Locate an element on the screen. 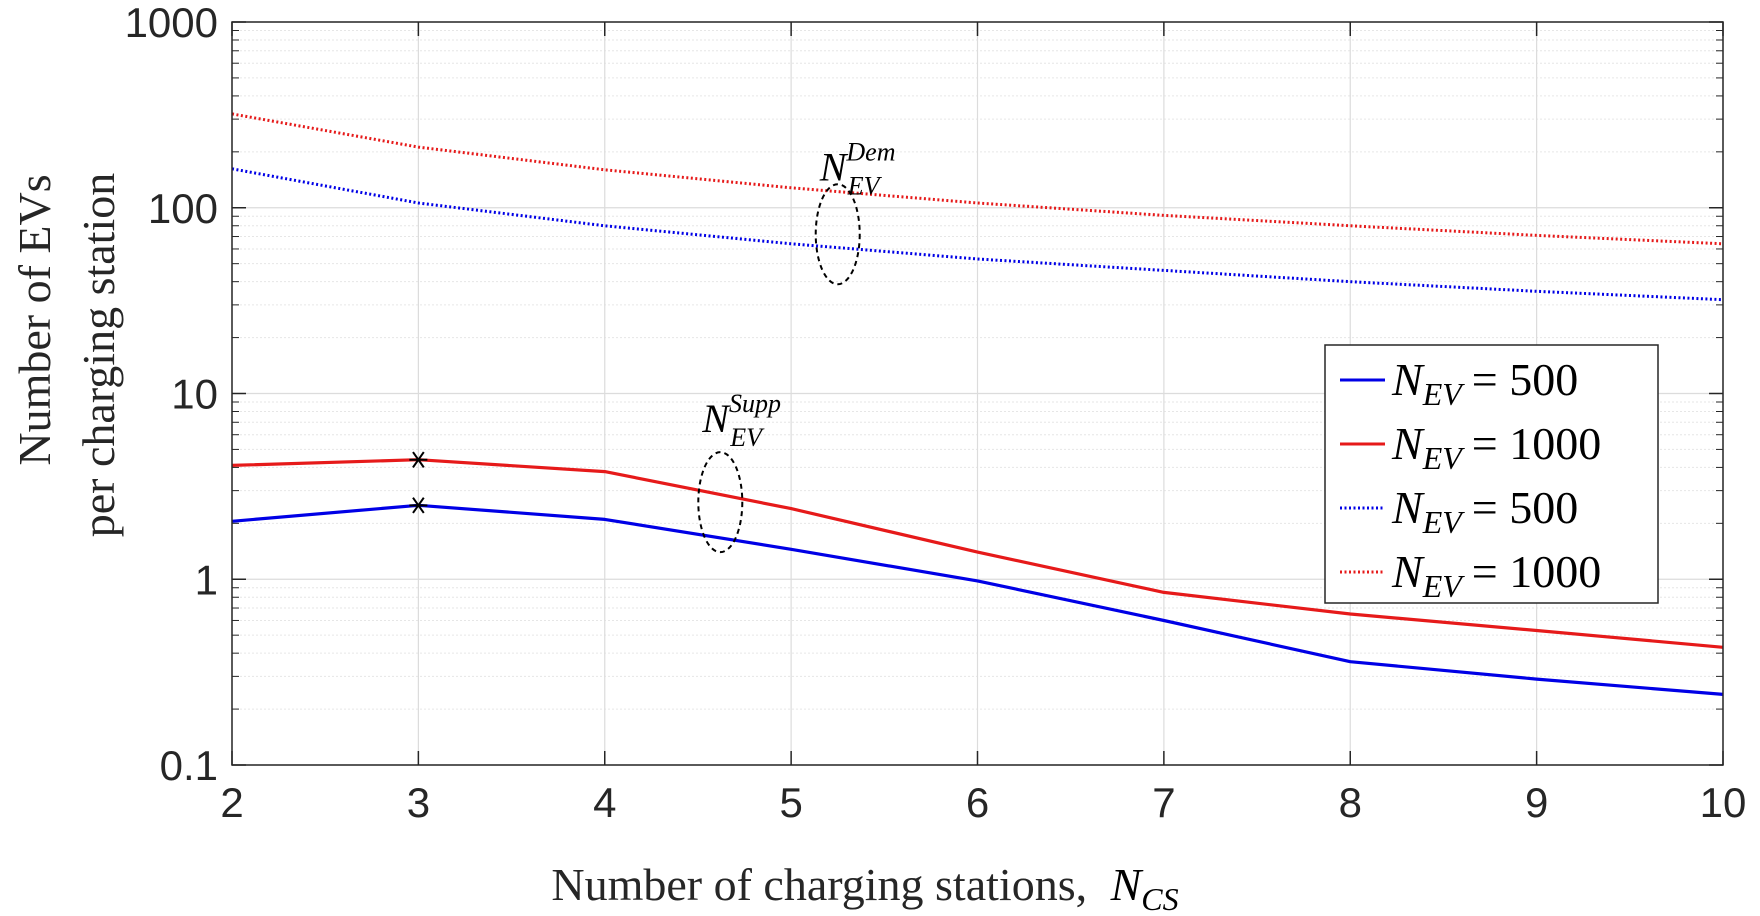  annotation-label: NDem is located at coordinates (857, 164).